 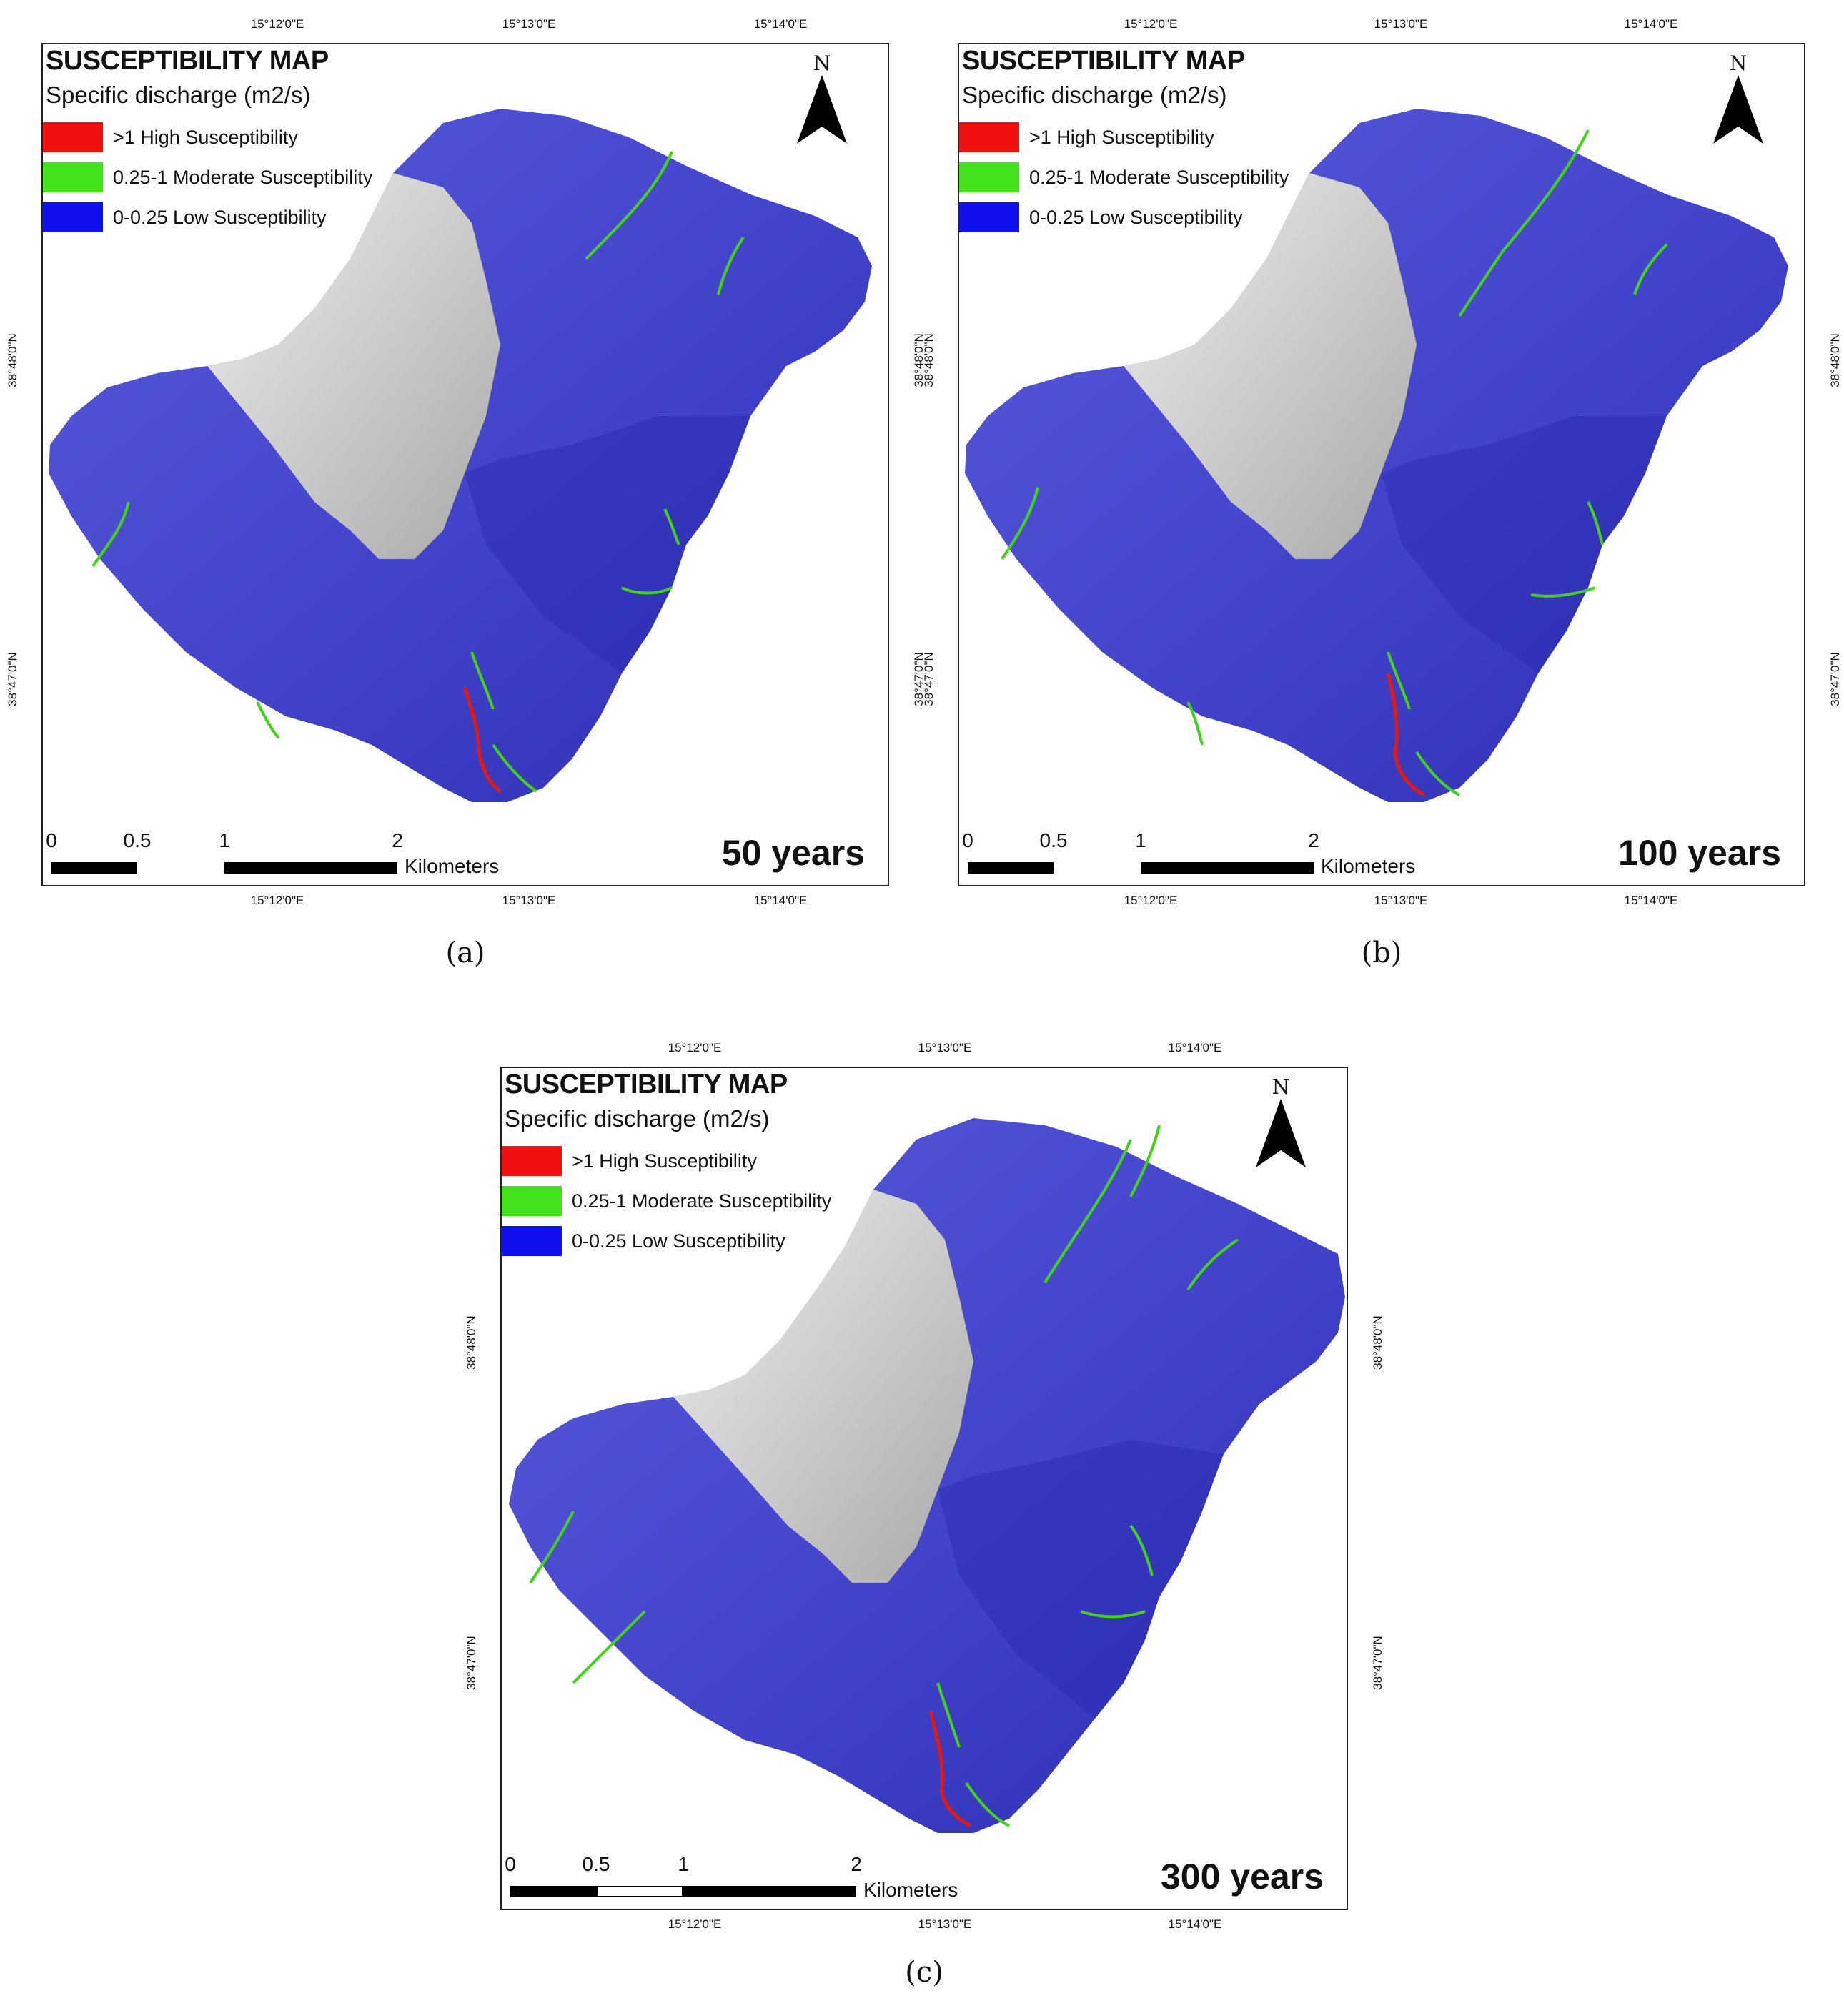 What do you see at coordinates (1140, 840) in the screenshot?
I see `scale-label-1: 1` at bounding box center [1140, 840].